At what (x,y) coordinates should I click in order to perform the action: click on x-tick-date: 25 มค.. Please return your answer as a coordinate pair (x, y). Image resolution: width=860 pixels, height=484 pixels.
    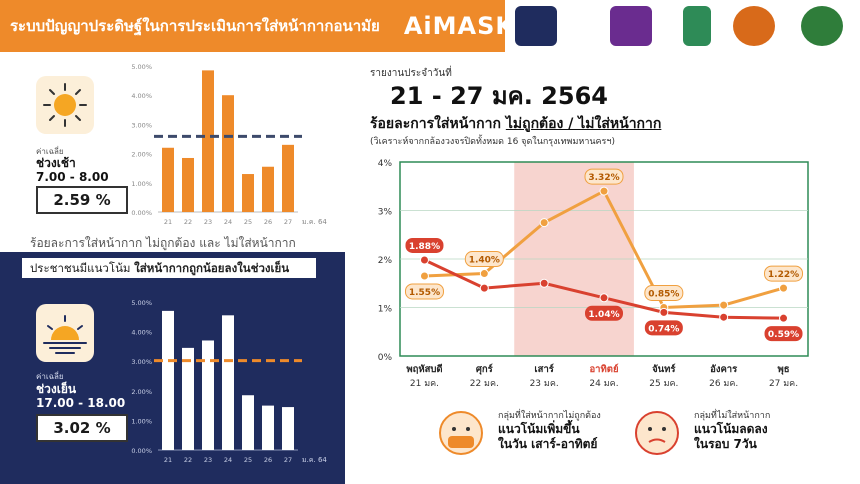
    Looking at the image, I should click on (663, 384).